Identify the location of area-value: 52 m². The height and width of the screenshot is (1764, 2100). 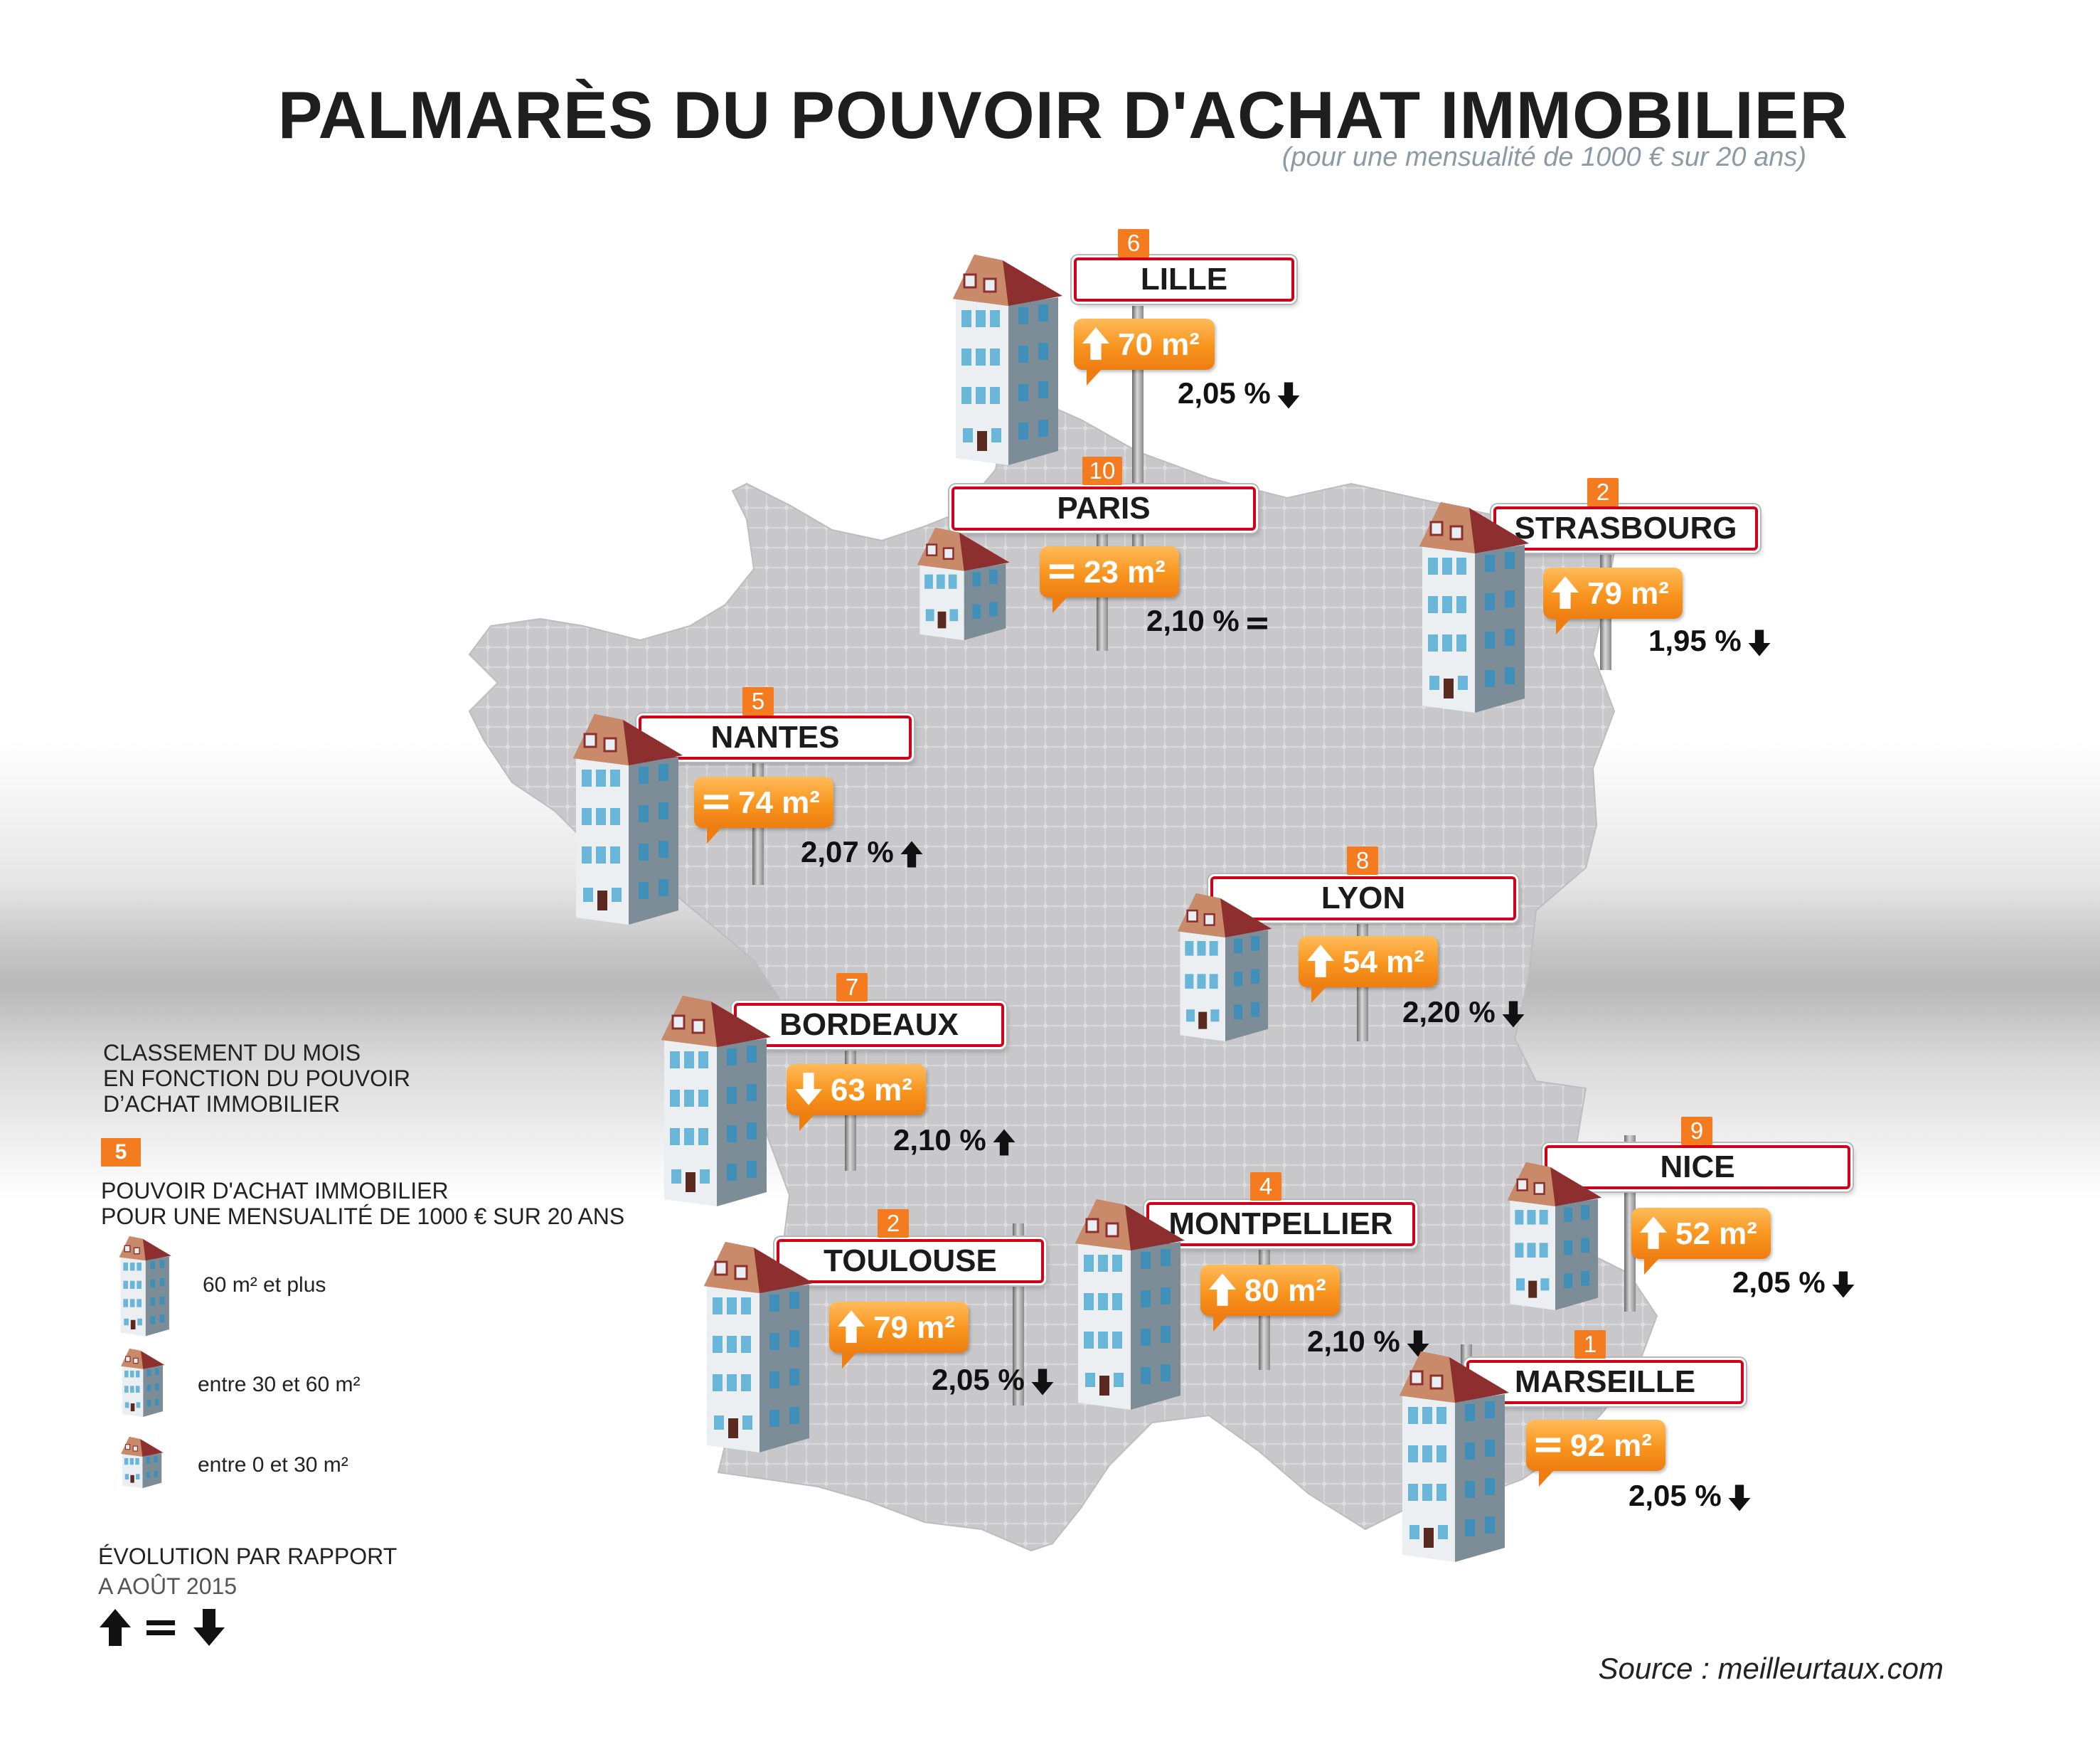
(1716, 1234).